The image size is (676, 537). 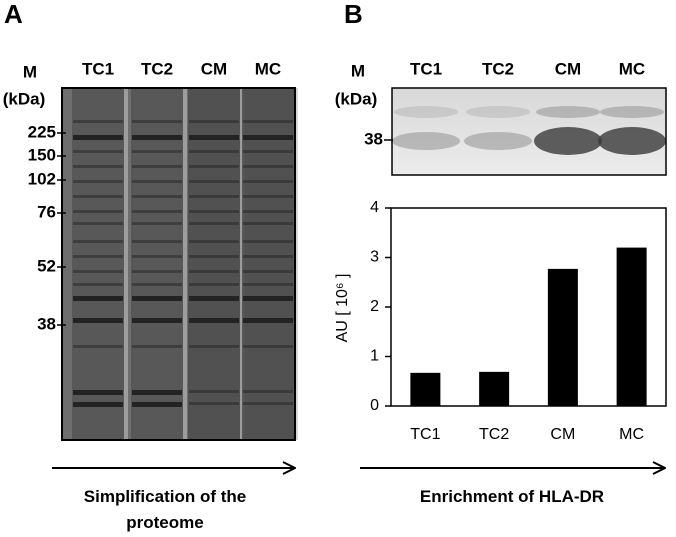 What do you see at coordinates (568, 68) in the screenshot?
I see `lane-label: CM` at bounding box center [568, 68].